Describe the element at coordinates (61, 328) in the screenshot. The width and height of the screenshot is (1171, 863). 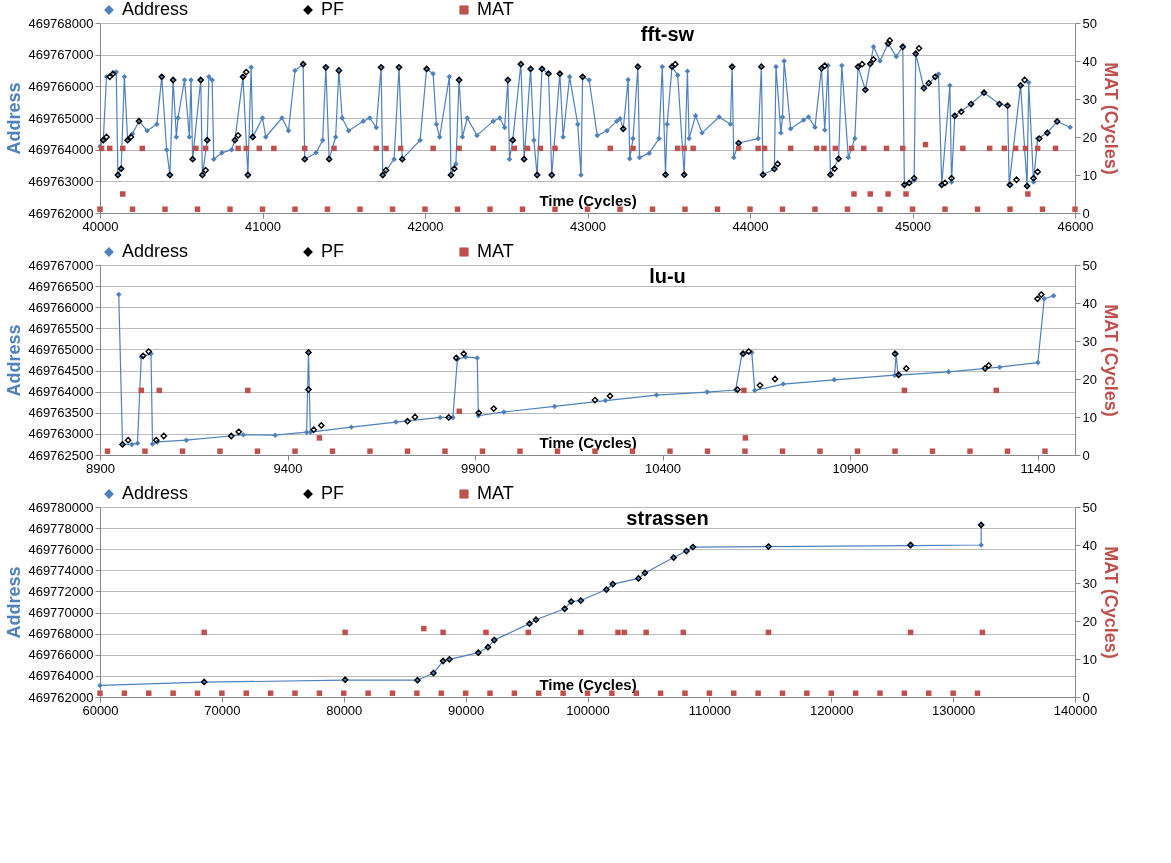
I see `y-tick-label: 469765500` at that location.